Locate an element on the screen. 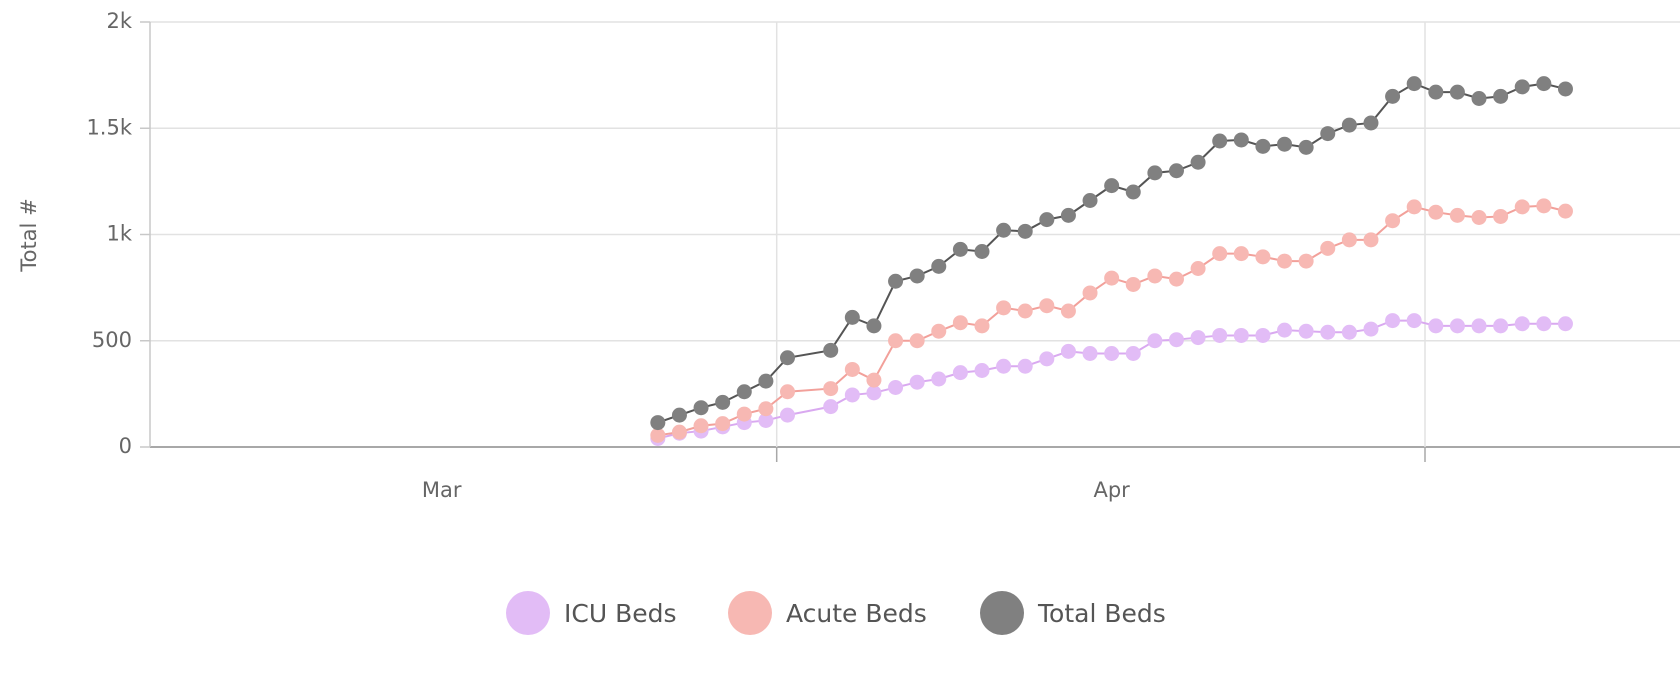  y-tick-label: 0 is located at coordinates (125, 446).